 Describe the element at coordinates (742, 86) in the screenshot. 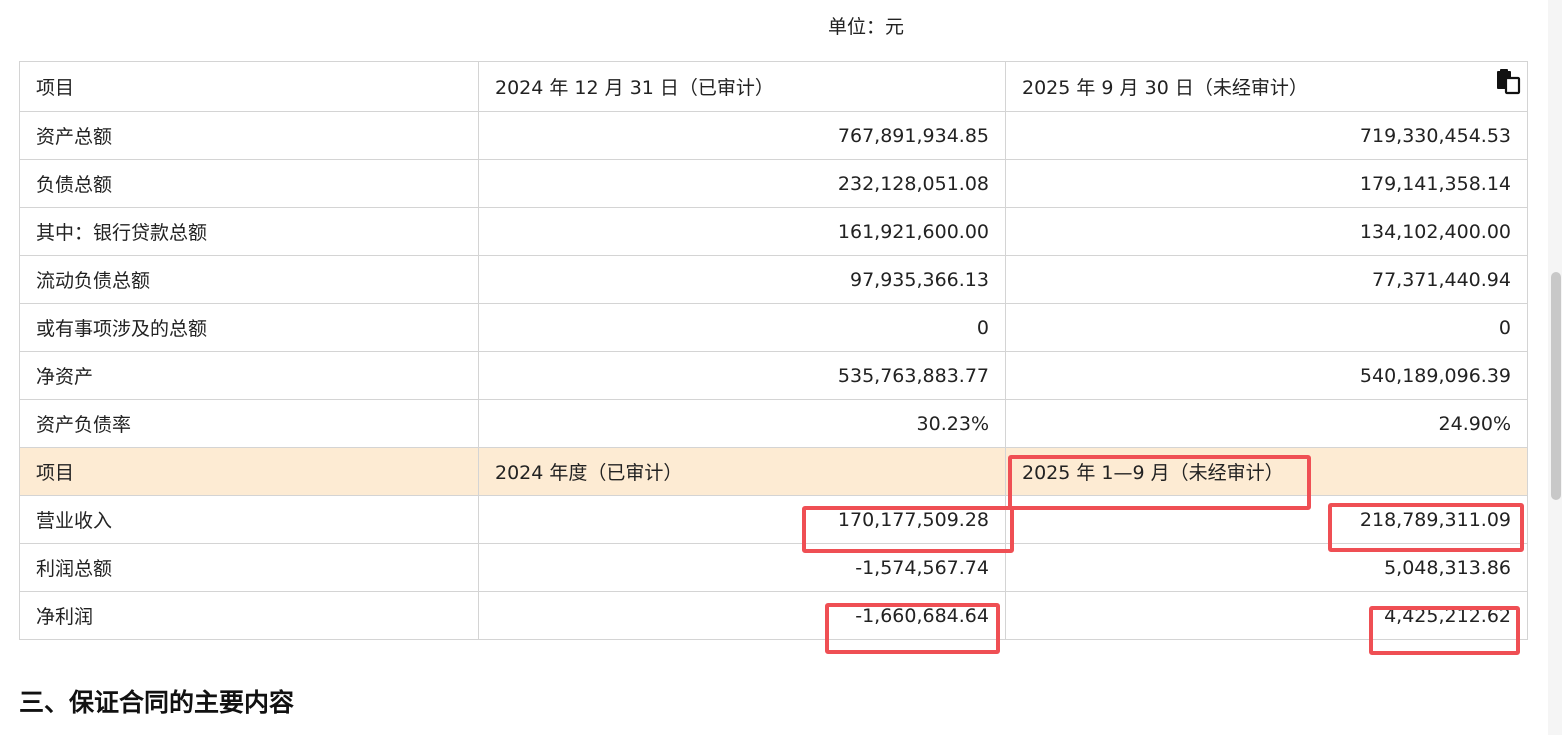

I see `header-cell: 2024 年 12 月 31 日（已审计）` at that location.